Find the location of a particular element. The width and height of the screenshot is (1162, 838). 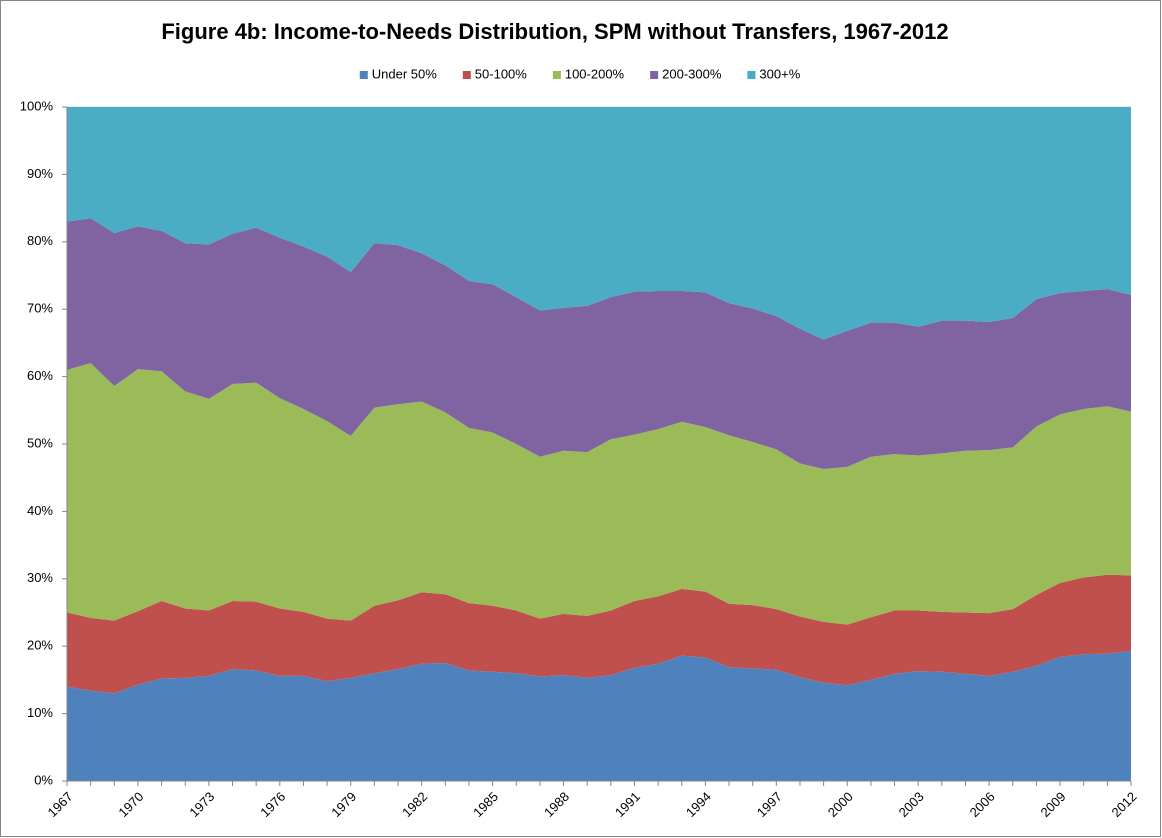

y-tick-label: 60% is located at coordinates (40, 375).